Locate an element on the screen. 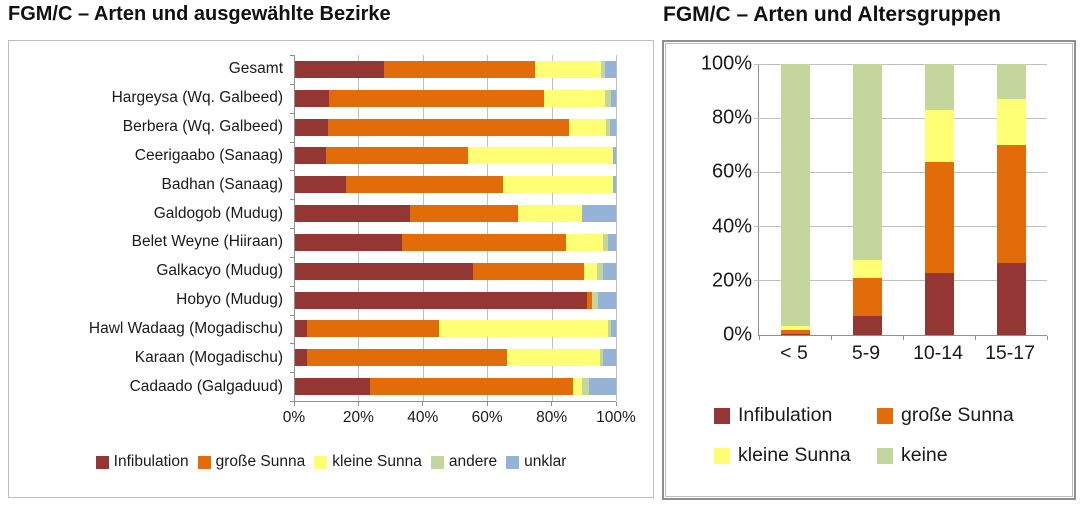 This screenshot has width=1080, height=508. legend-item: unklar is located at coordinates (536, 462).